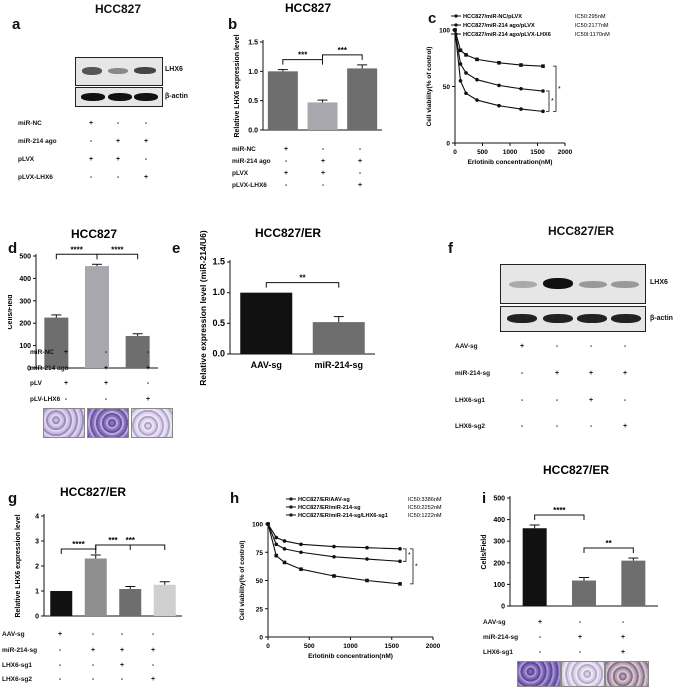  What do you see at coordinates (581, 231) in the screenshot?
I see `panel-f-title: HCC827/ER` at bounding box center [581, 231].